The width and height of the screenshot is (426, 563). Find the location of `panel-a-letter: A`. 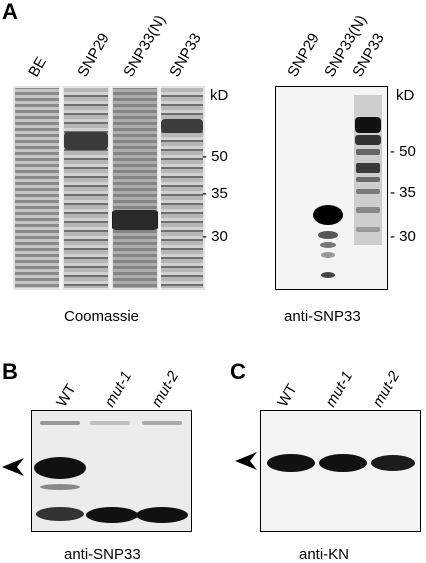

panel-a-letter: A is located at coordinates (10, 12).